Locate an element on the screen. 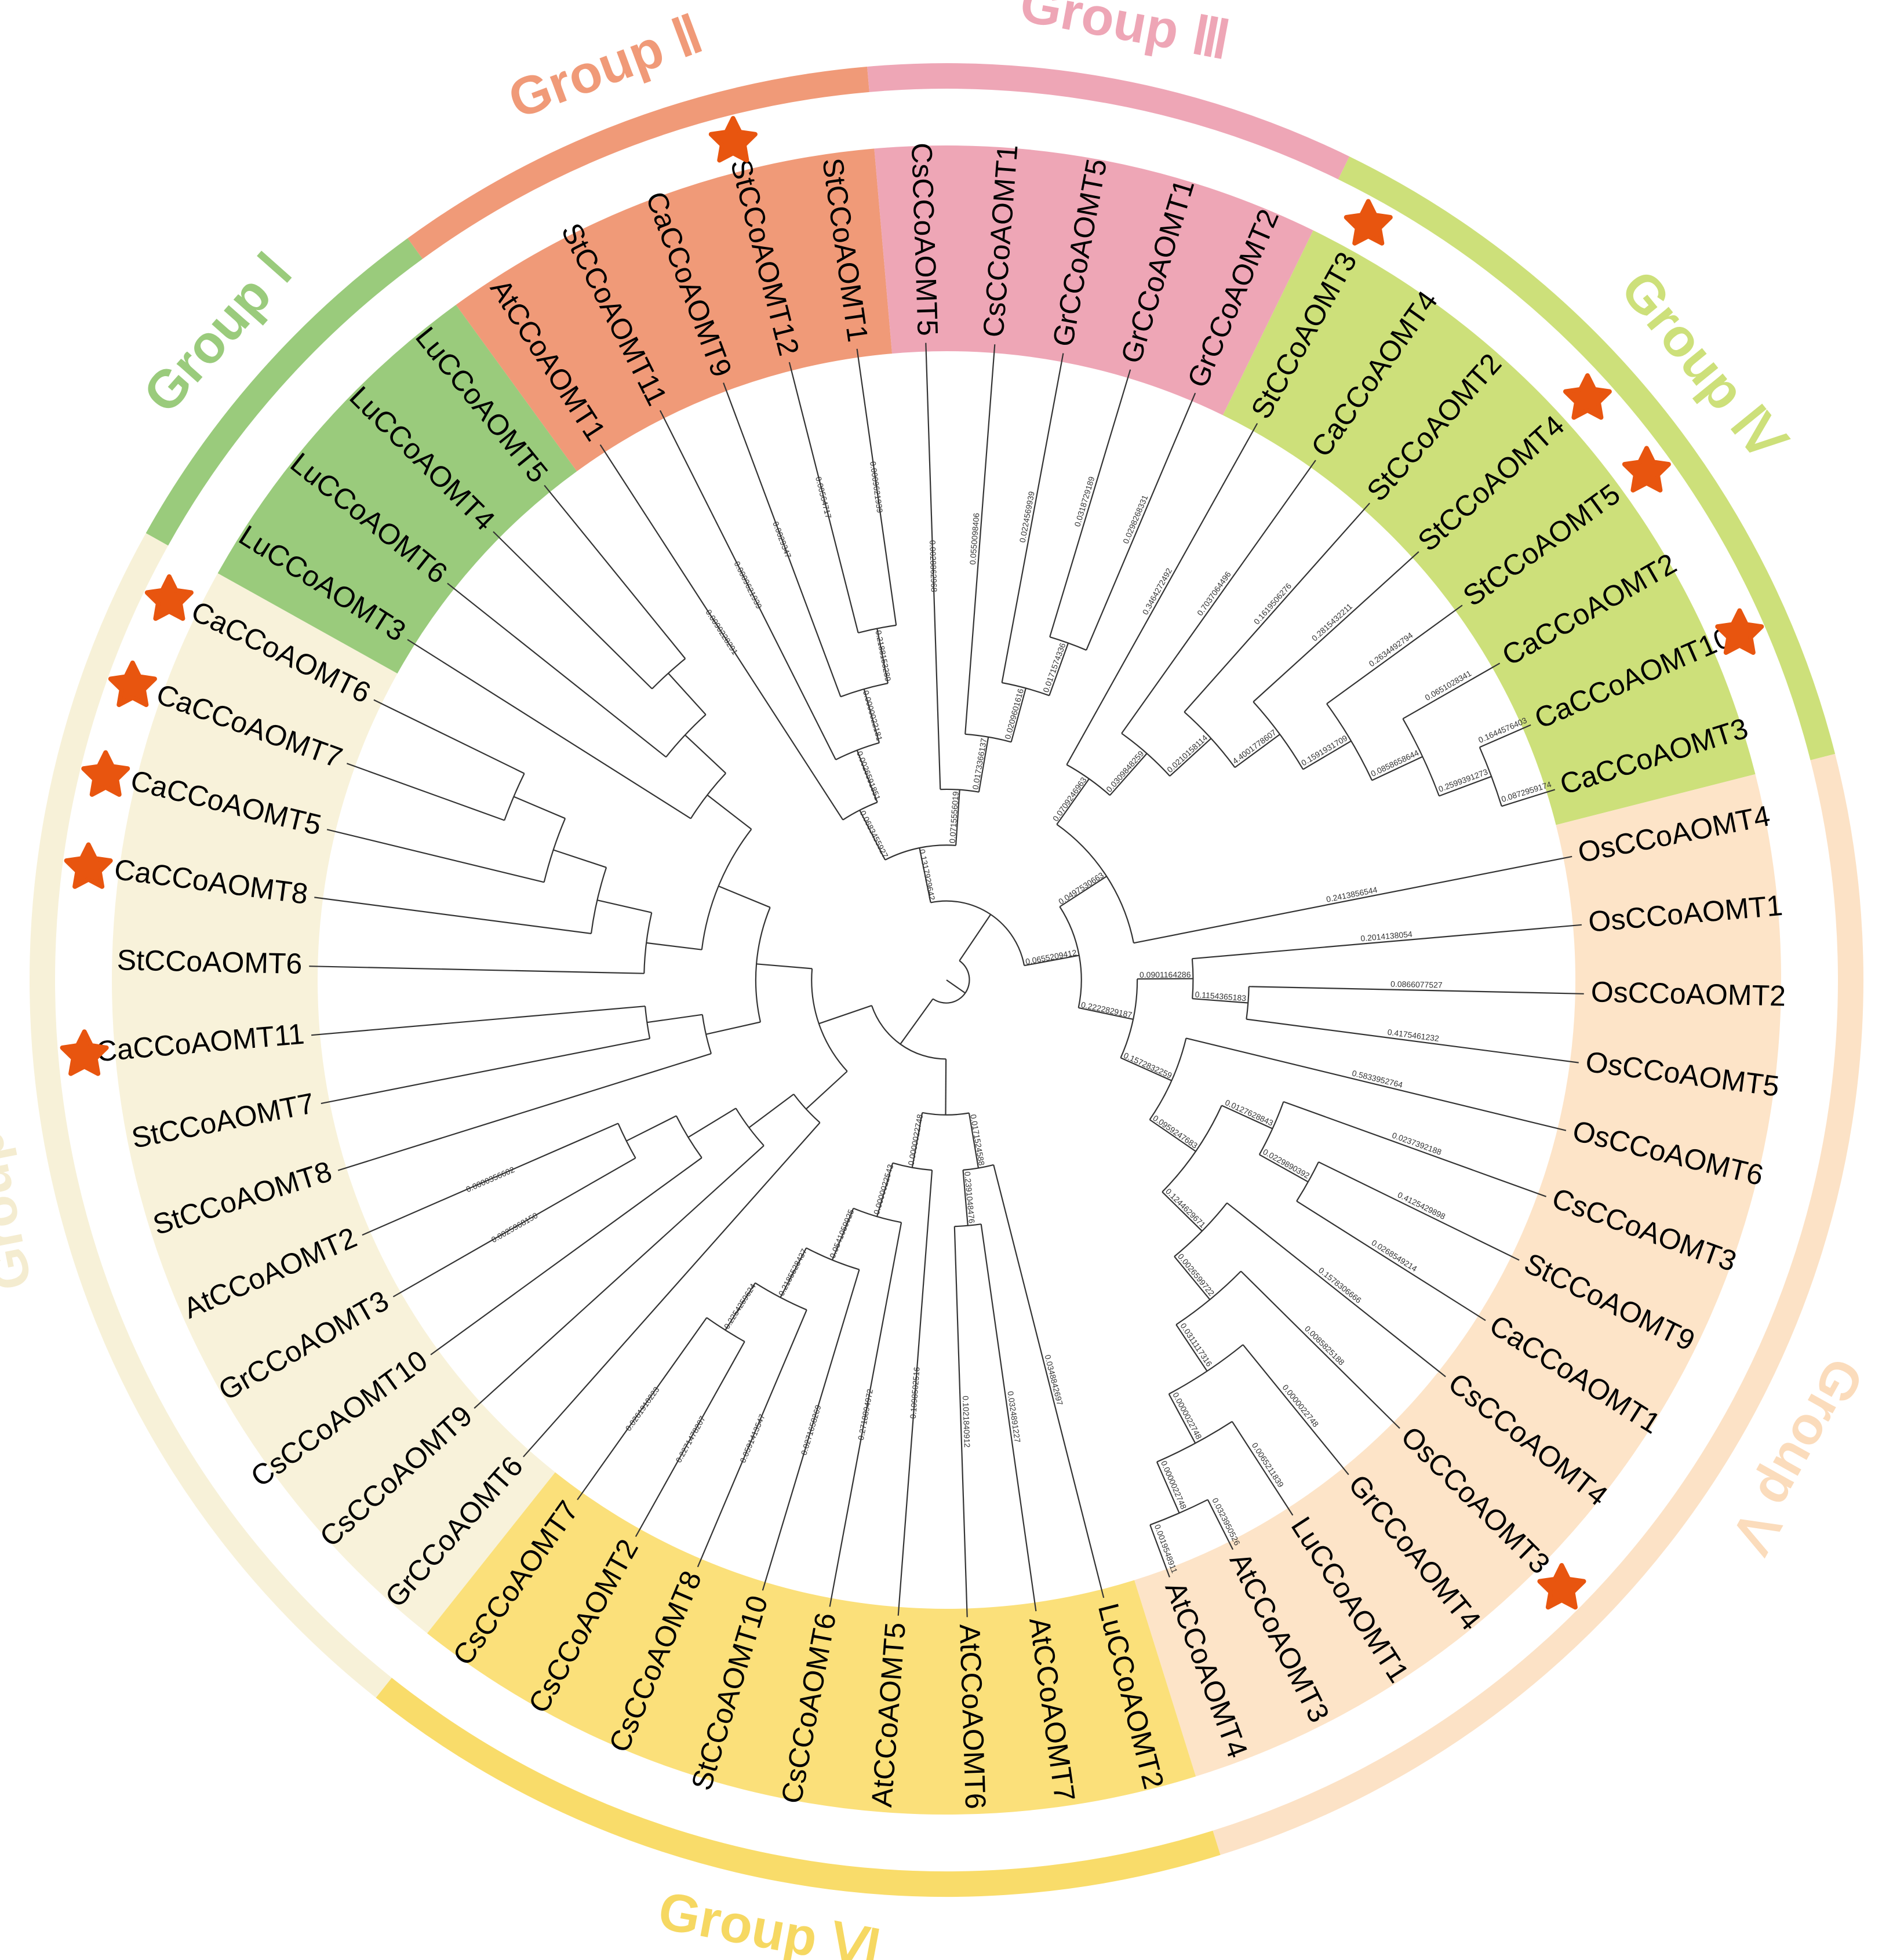  branch-length-label: 0.7037064496 is located at coordinates (1214, 593).